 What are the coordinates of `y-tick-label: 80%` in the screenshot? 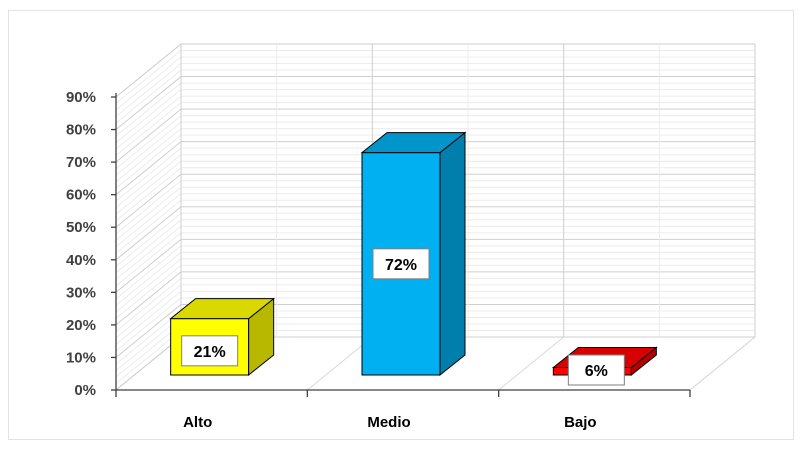 It's located at (81, 130).